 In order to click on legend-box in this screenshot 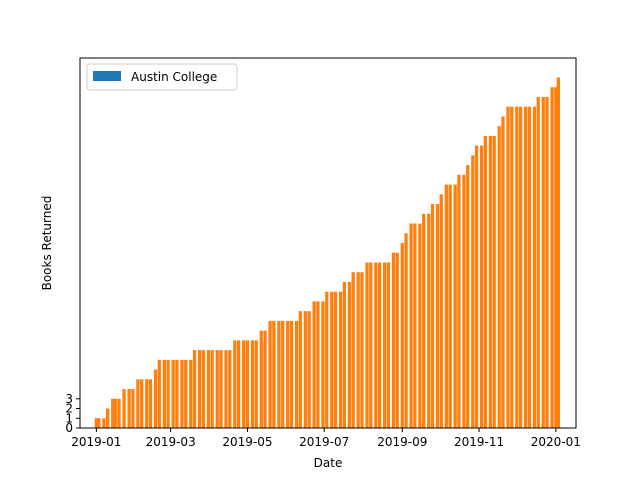, I will do `click(162, 77)`.